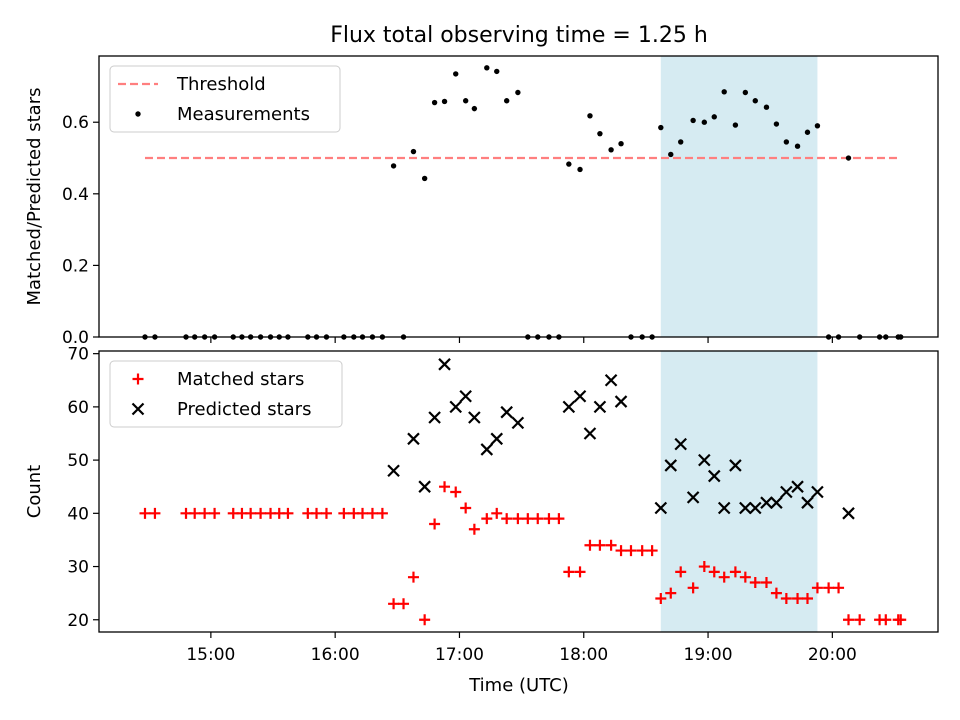  I want to click on legend: Threshold Measurements, so click(225, 99).